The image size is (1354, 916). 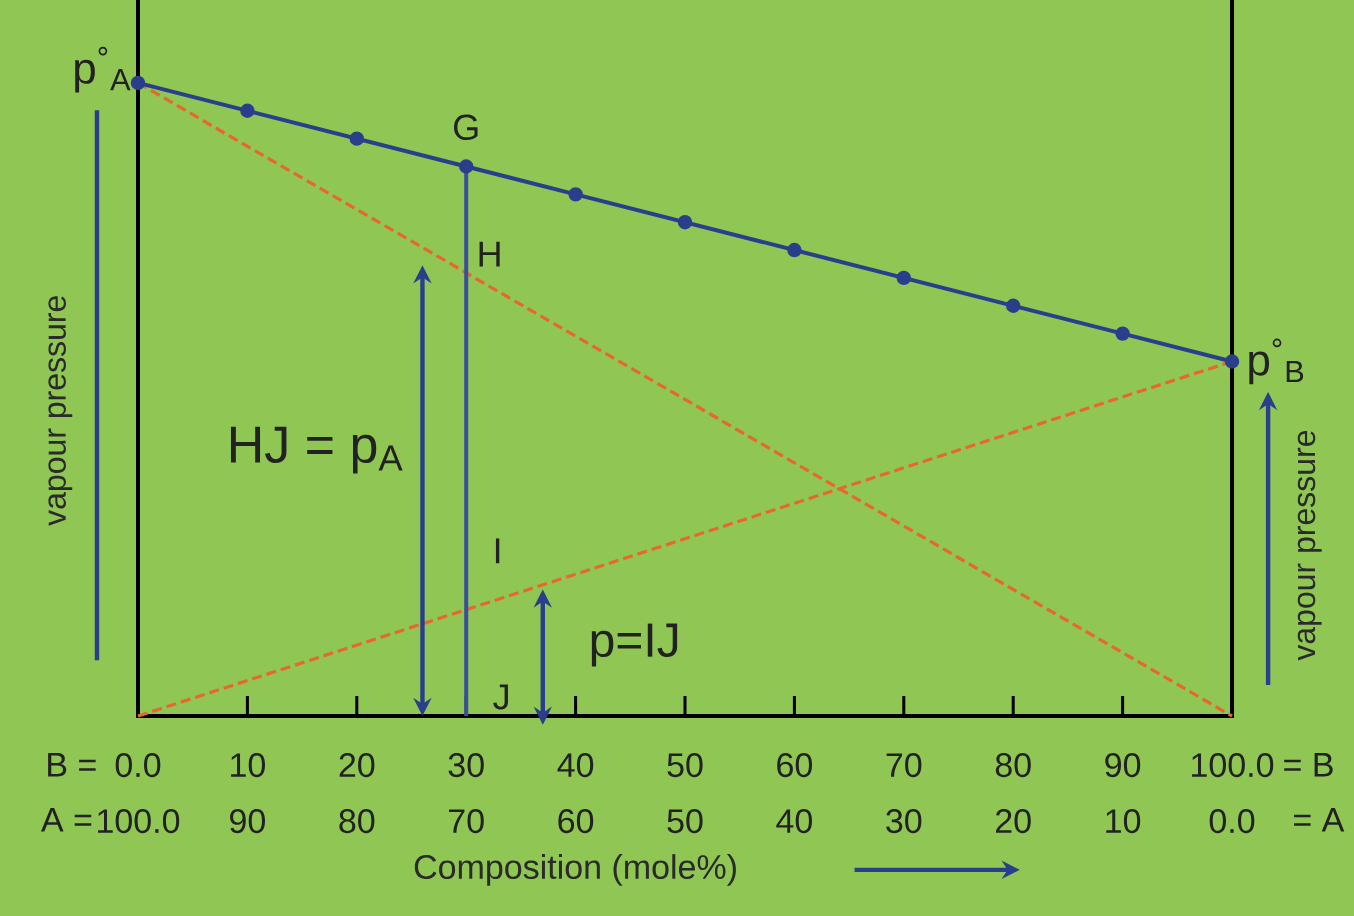 What do you see at coordinates (1319, 820) in the screenshot?
I see `text: = A` at bounding box center [1319, 820].